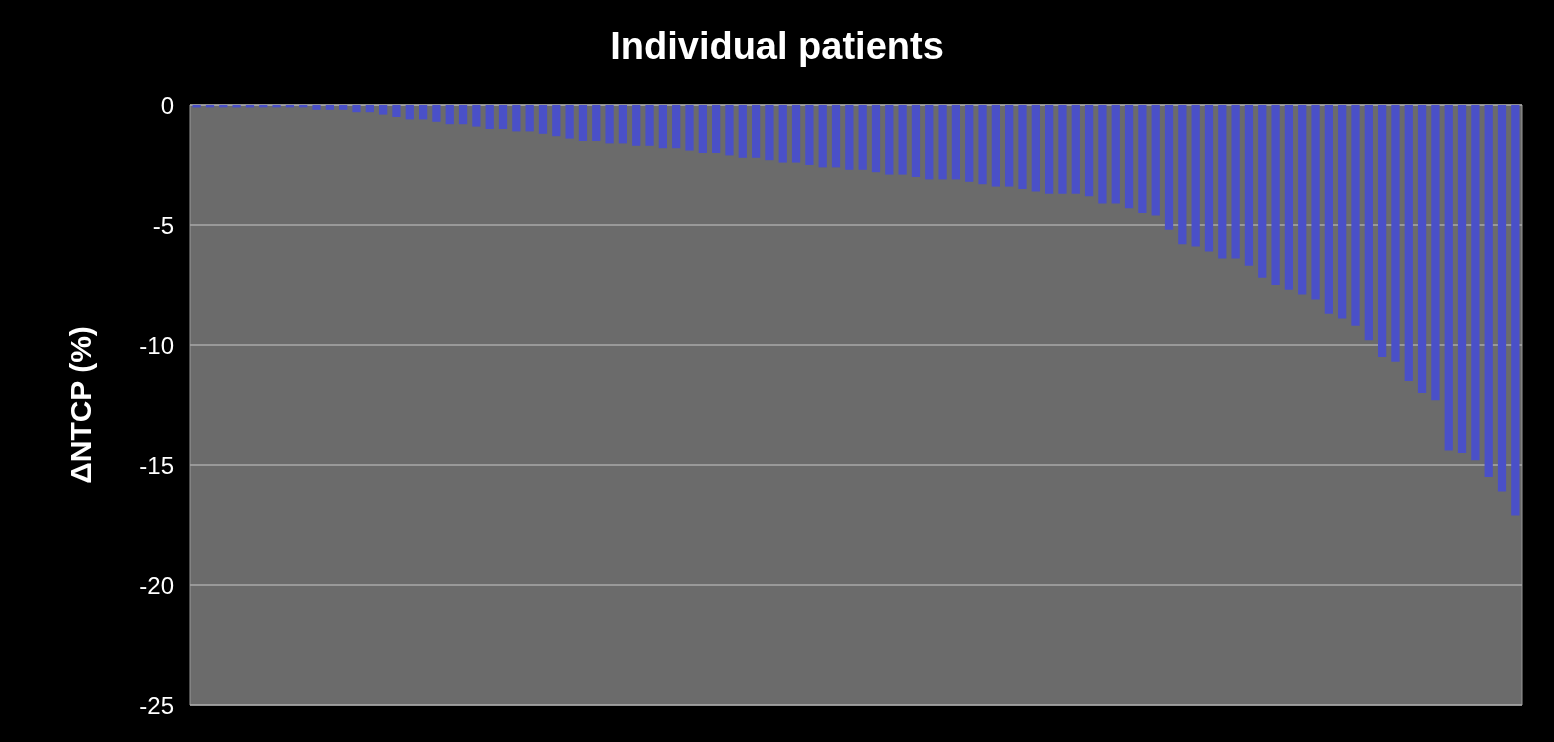 The height and width of the screenshot is (742, 1554). I want to click on y-tick-label: -10, so click(156, 345).